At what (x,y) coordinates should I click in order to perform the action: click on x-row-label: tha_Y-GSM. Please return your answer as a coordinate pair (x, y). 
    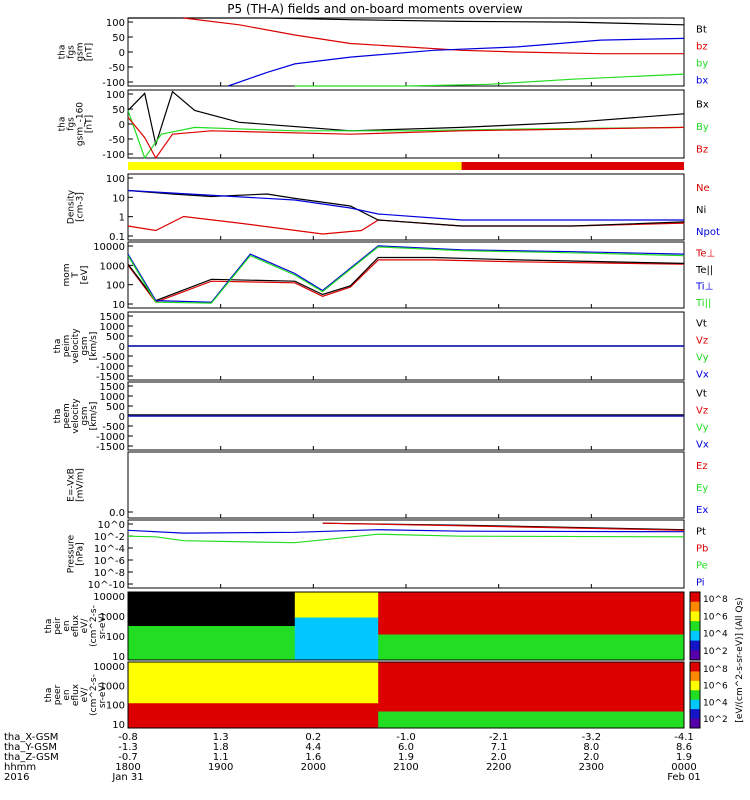
    Looking at the image, I should click on (30, 747).